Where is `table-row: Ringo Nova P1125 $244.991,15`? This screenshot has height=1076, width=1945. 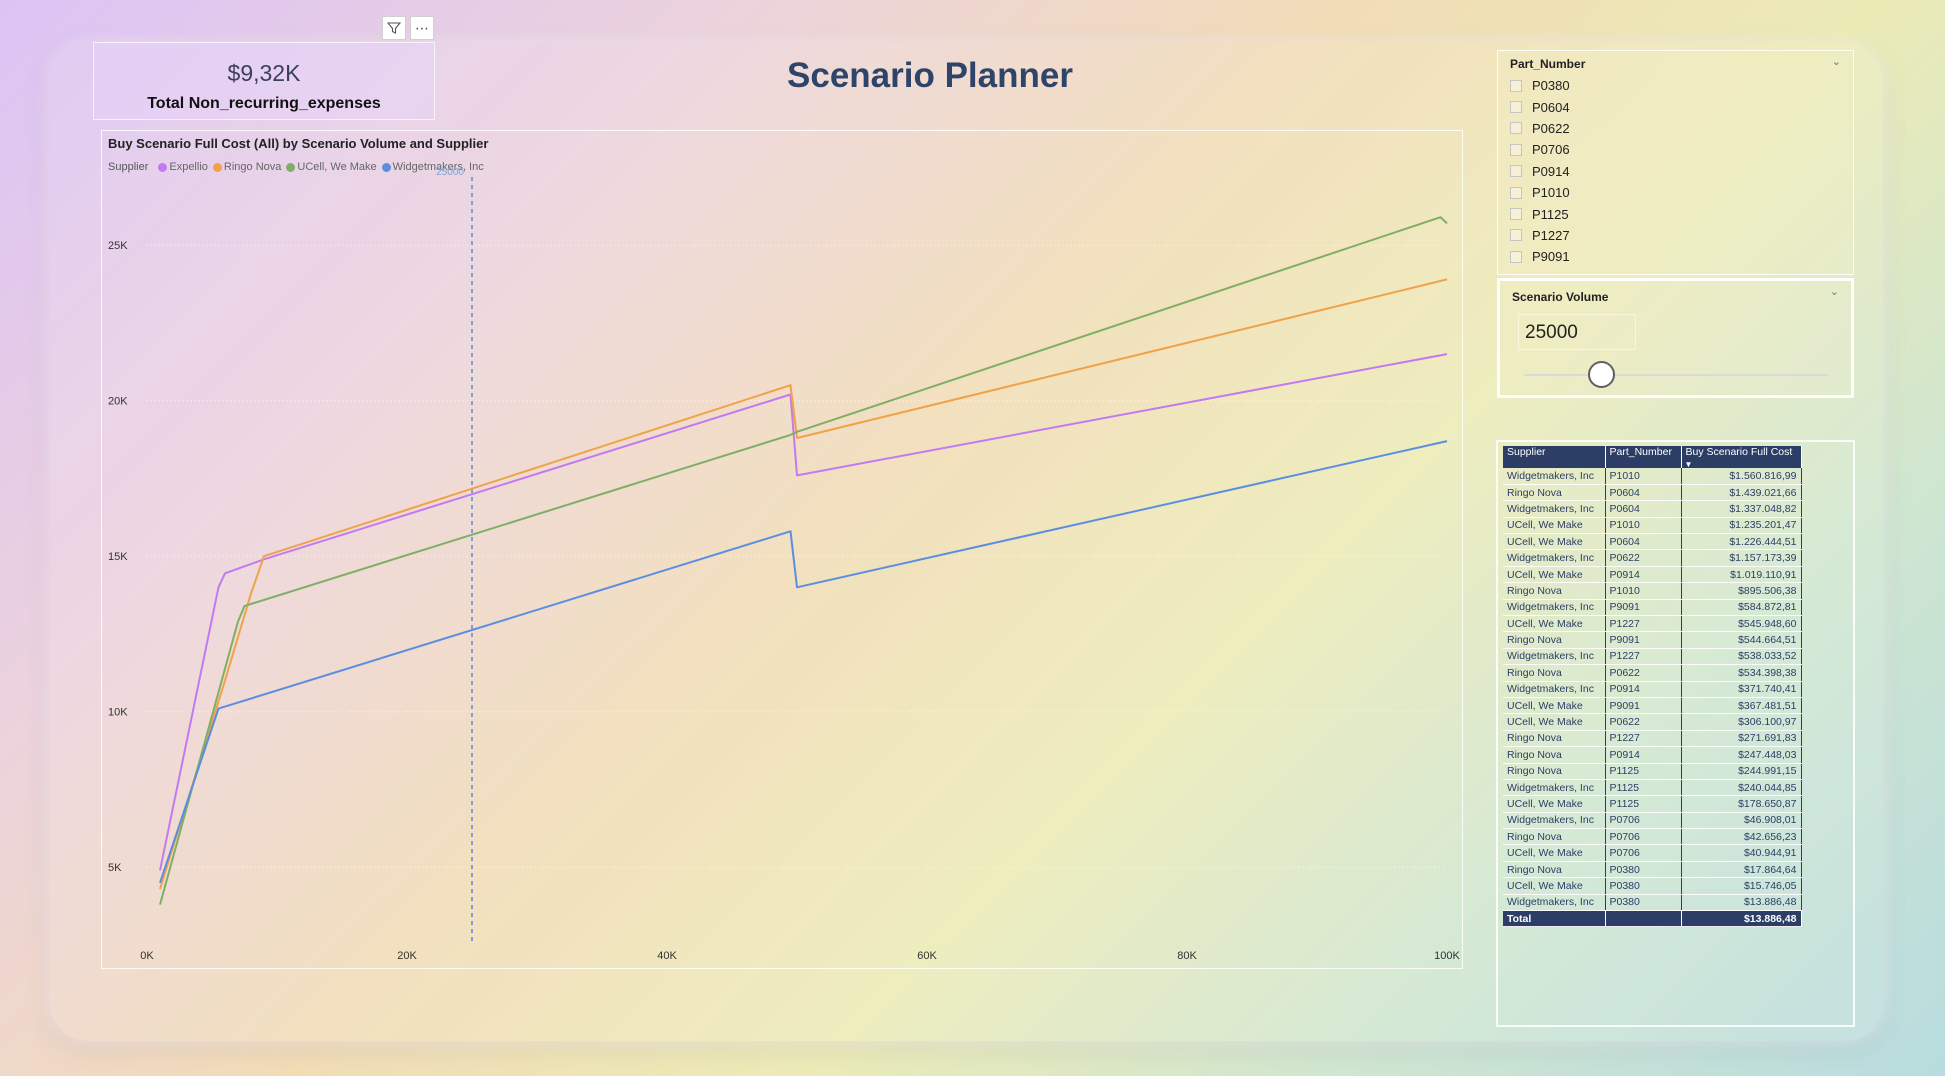
table-row: Ringo Nova P1125 $244.991,15 is located at coordinates (1652, 771).